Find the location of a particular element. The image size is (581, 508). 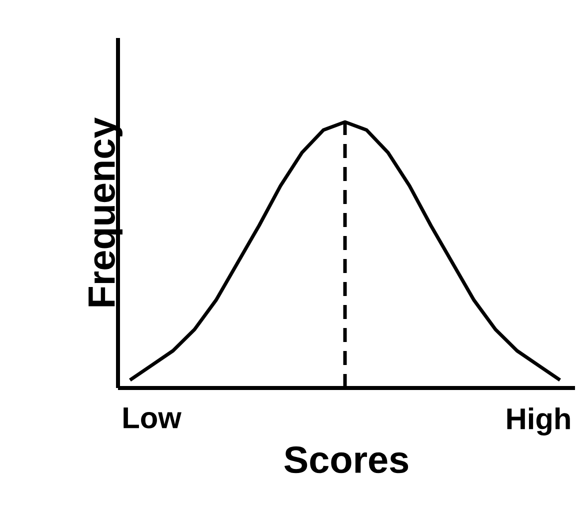

x-axis-title: Scores is located at coordinates (346, 460).